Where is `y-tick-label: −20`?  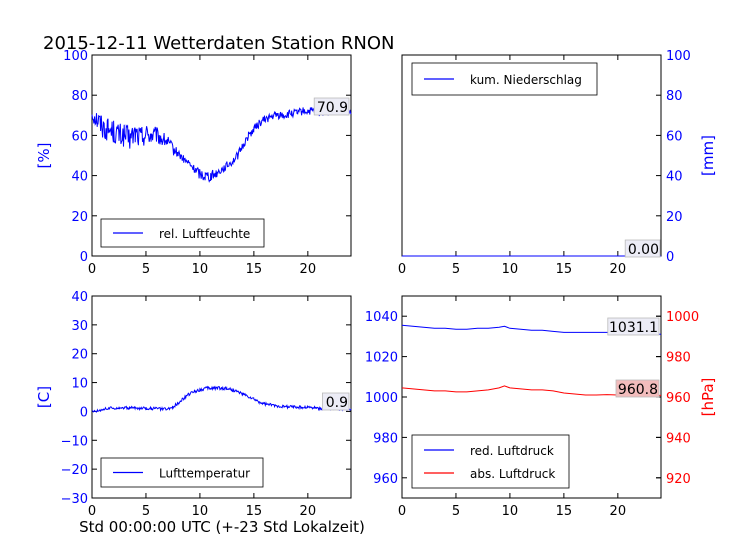 y-tick-label: −20 is located at coordinates (74, 470).